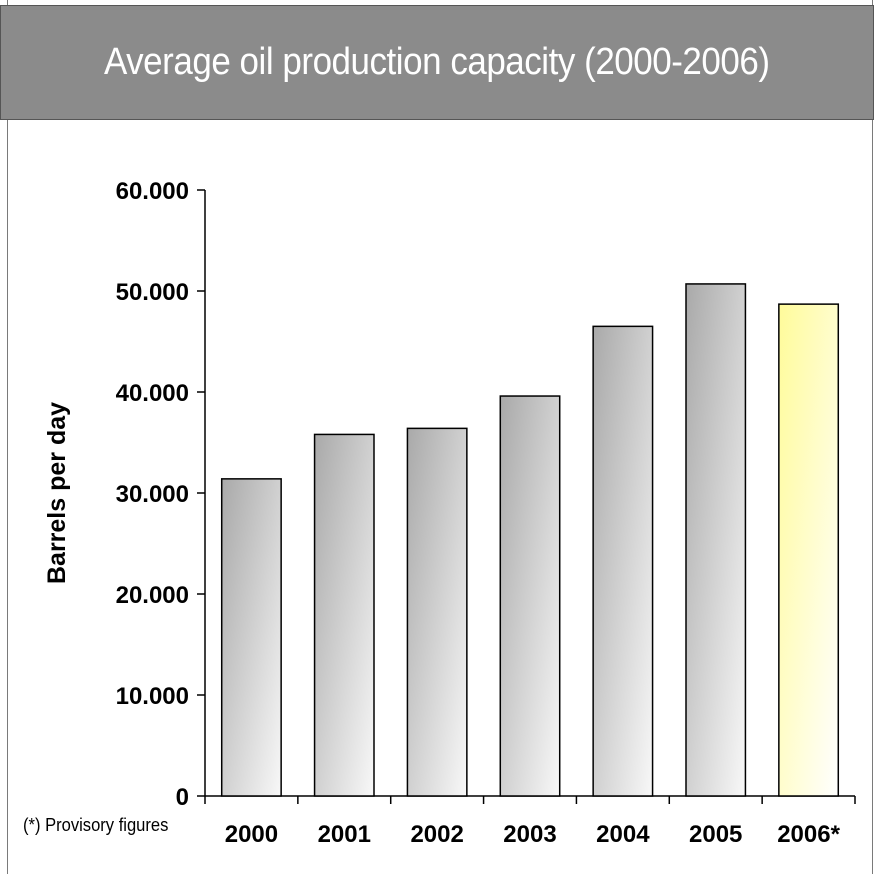 This screenshot has width=875, height=874. I want to click on bar-2004, so click(623, 561).